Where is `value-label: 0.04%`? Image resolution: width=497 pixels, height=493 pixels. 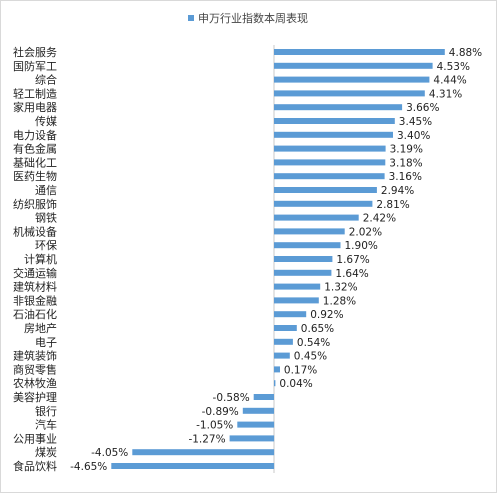 value-label: 0.04% is located at coordinates (295, 384).